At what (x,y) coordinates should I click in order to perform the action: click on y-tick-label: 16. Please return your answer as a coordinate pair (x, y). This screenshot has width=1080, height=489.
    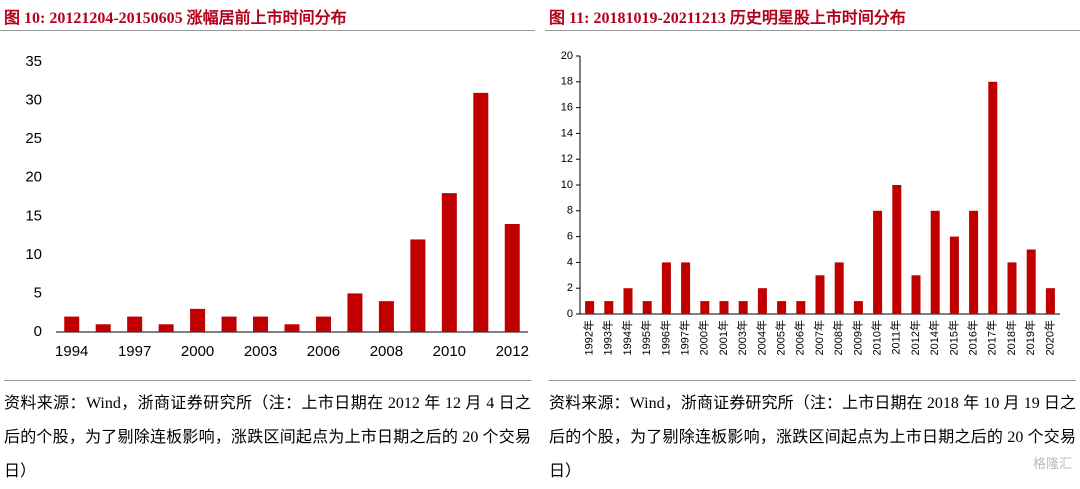
    Looking at the image, I should click on (567, 108).